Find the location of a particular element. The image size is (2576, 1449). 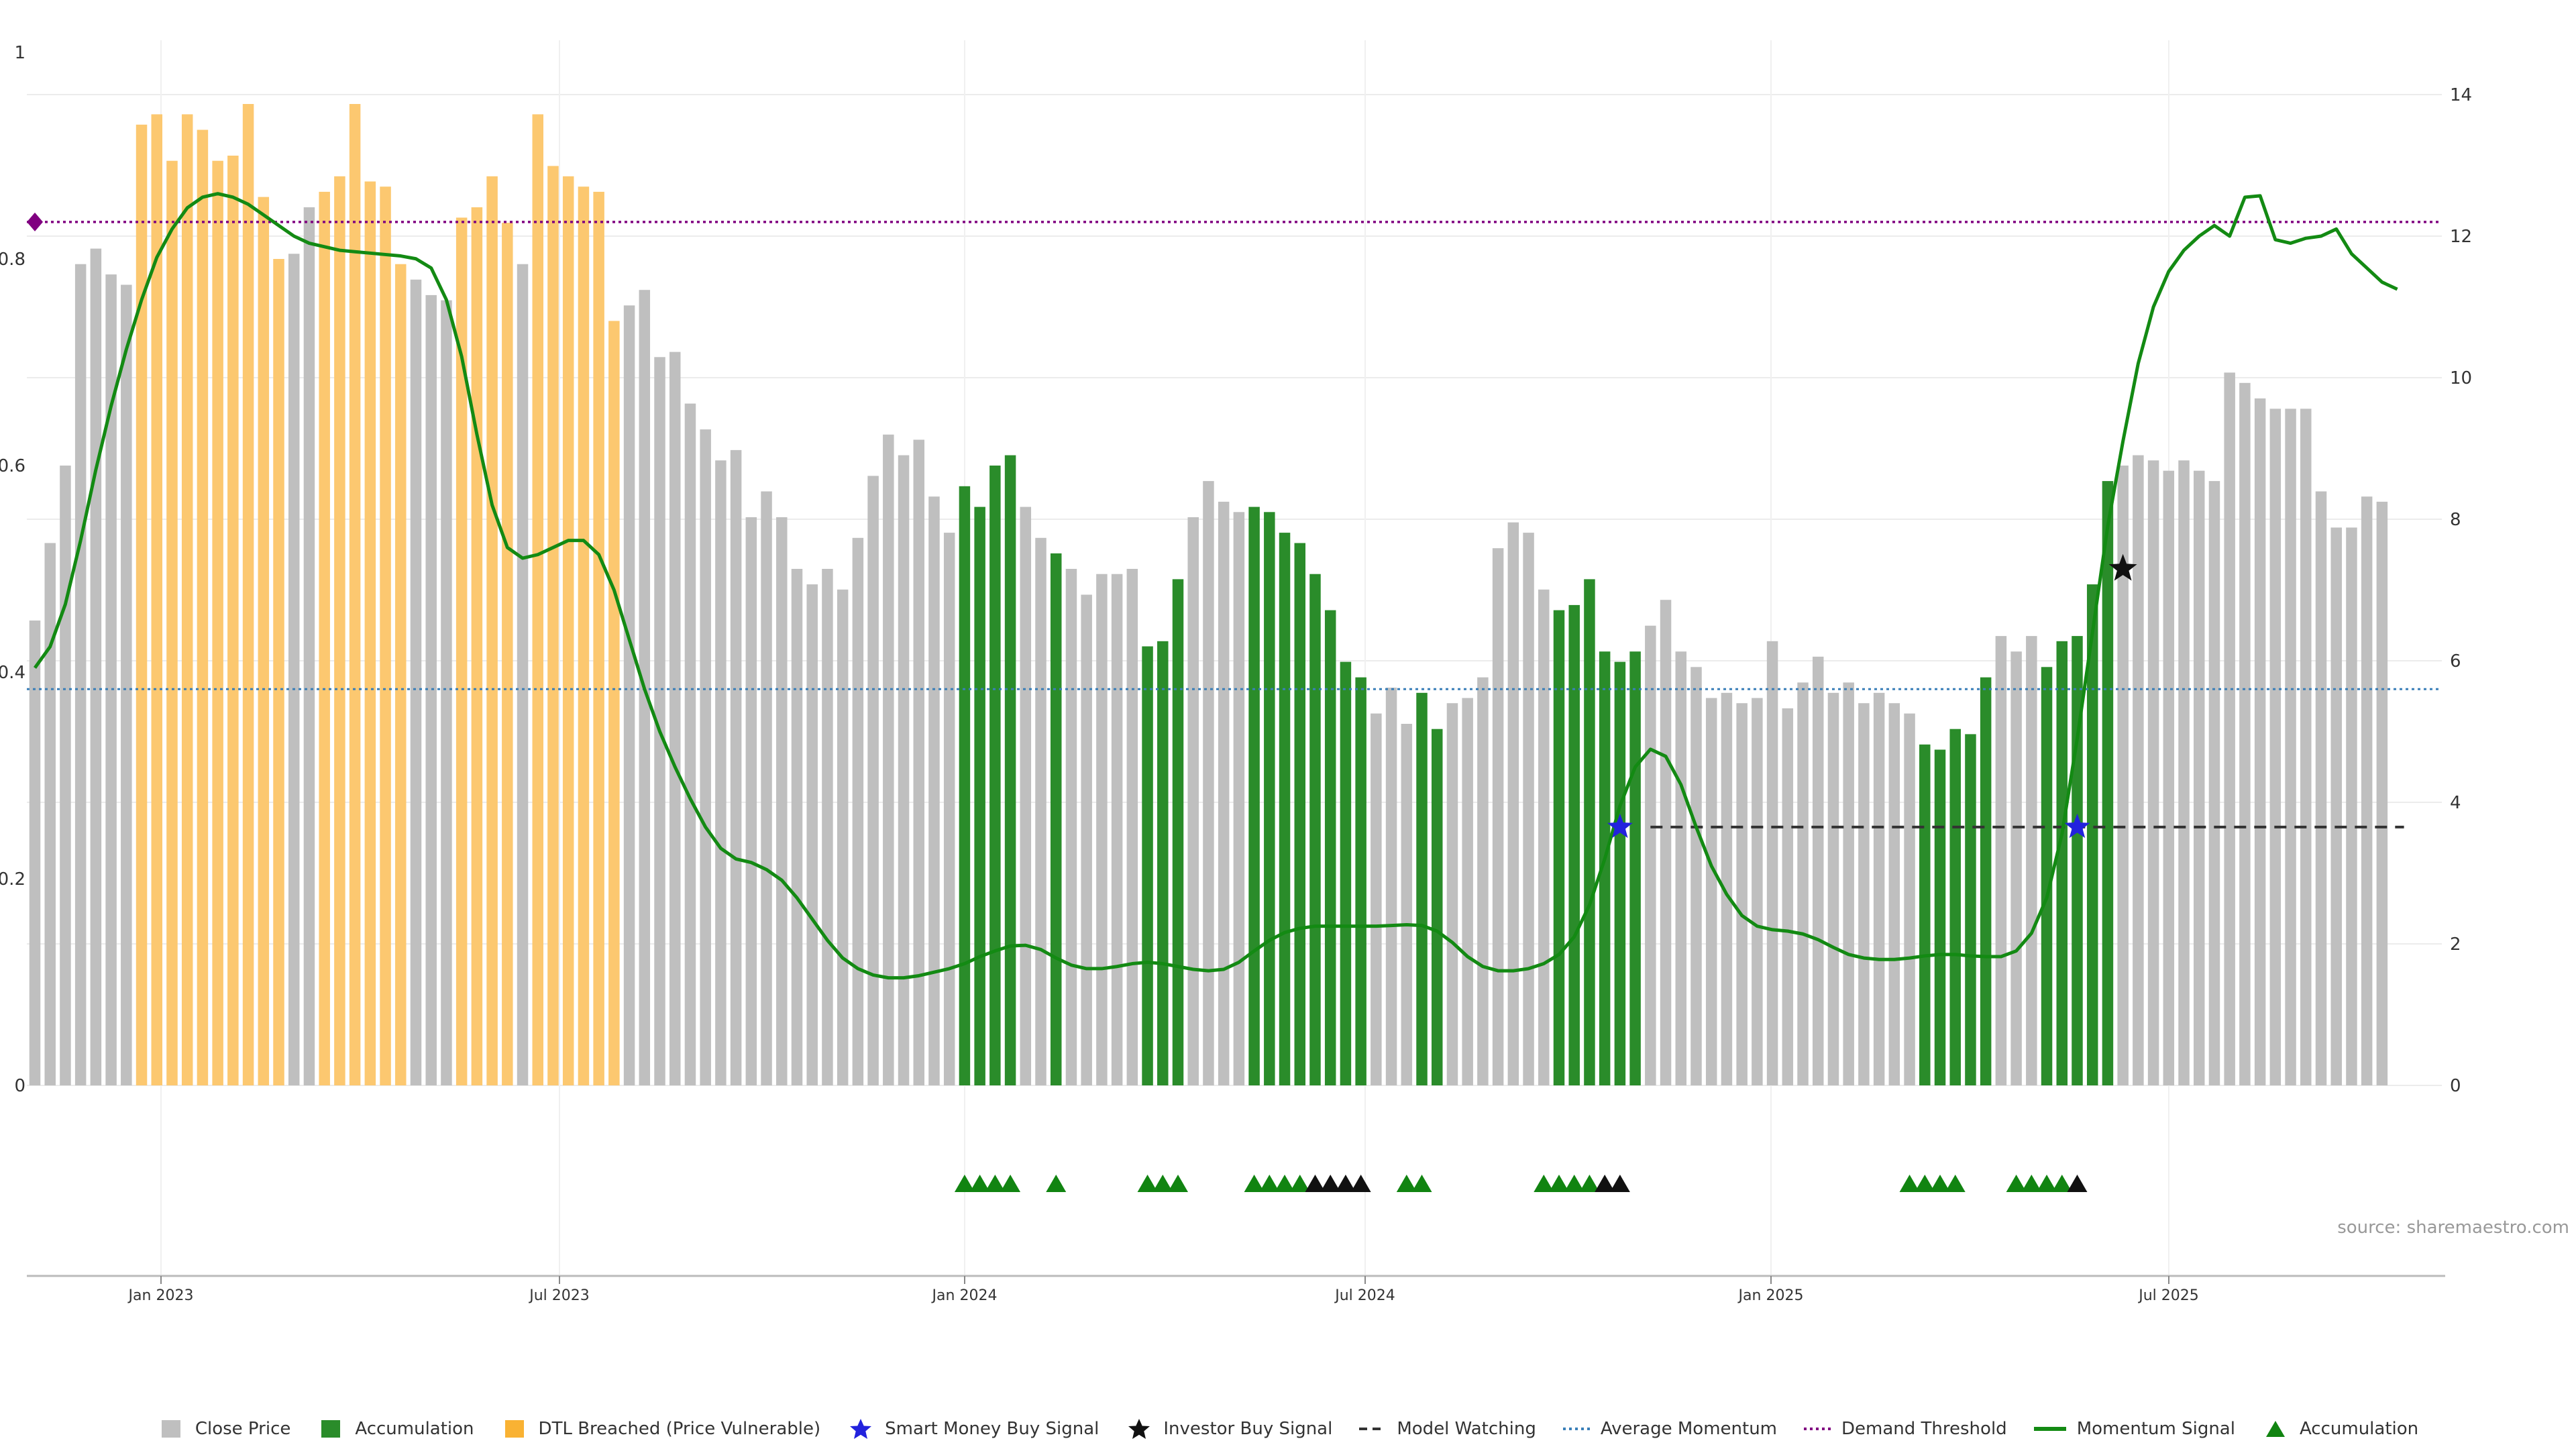

y-right-tick-label: 6 is located at coordinates (2455, 661).